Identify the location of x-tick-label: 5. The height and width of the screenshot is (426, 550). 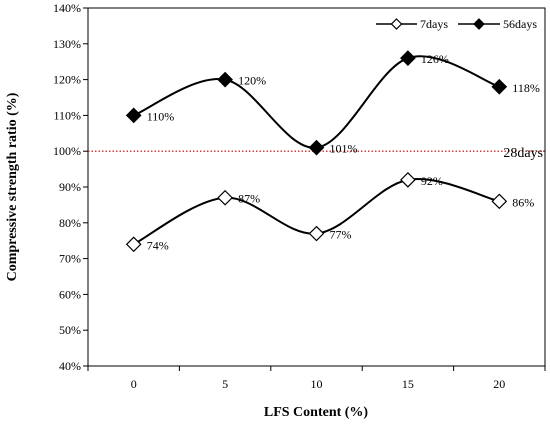
(225, 384).